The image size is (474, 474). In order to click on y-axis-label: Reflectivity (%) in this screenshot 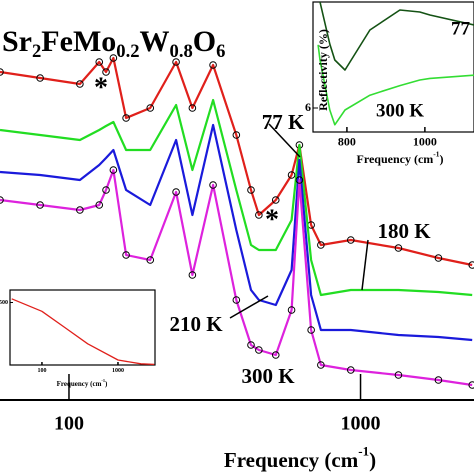, I will do `click(323, 70)`.